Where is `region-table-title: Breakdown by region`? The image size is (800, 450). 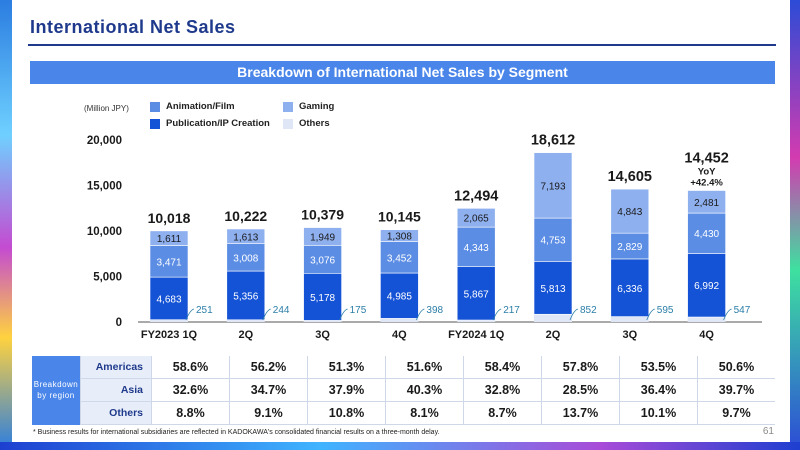
region-table-title: Breakdown by region is located at coordinates (56, 390).